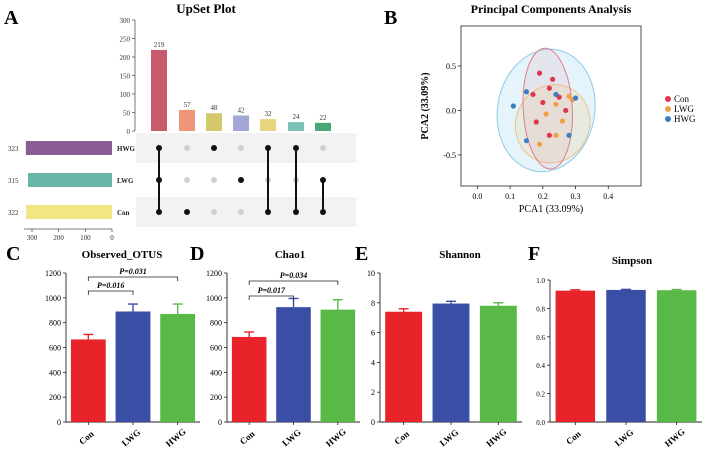  Describe the element at coordinates (53, 298) in the screenshot. I see `y-tick-label: 1000` at that location.